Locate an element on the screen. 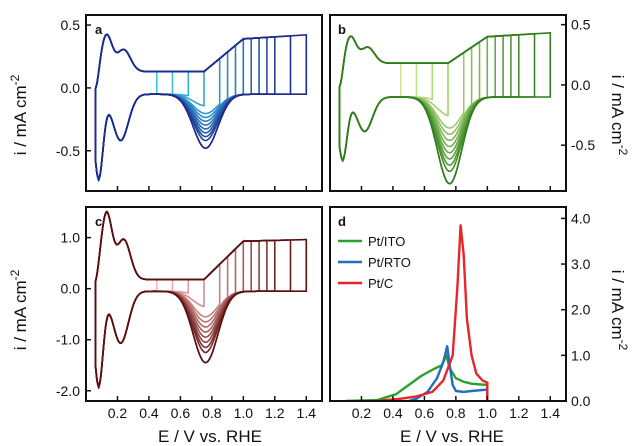 Image resolution: width=636 pixels, height=446 pixels. panel-letter-a: a is located at coordinates (99, 29).